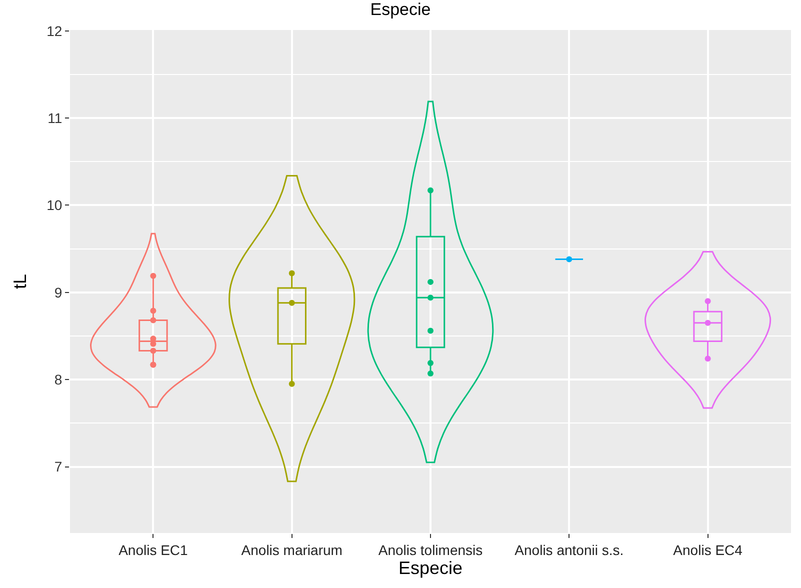 The width and height of the screenshot is (801, 588). I want to click on x-tick-label: Anolis mariarum, so click(291, 550).